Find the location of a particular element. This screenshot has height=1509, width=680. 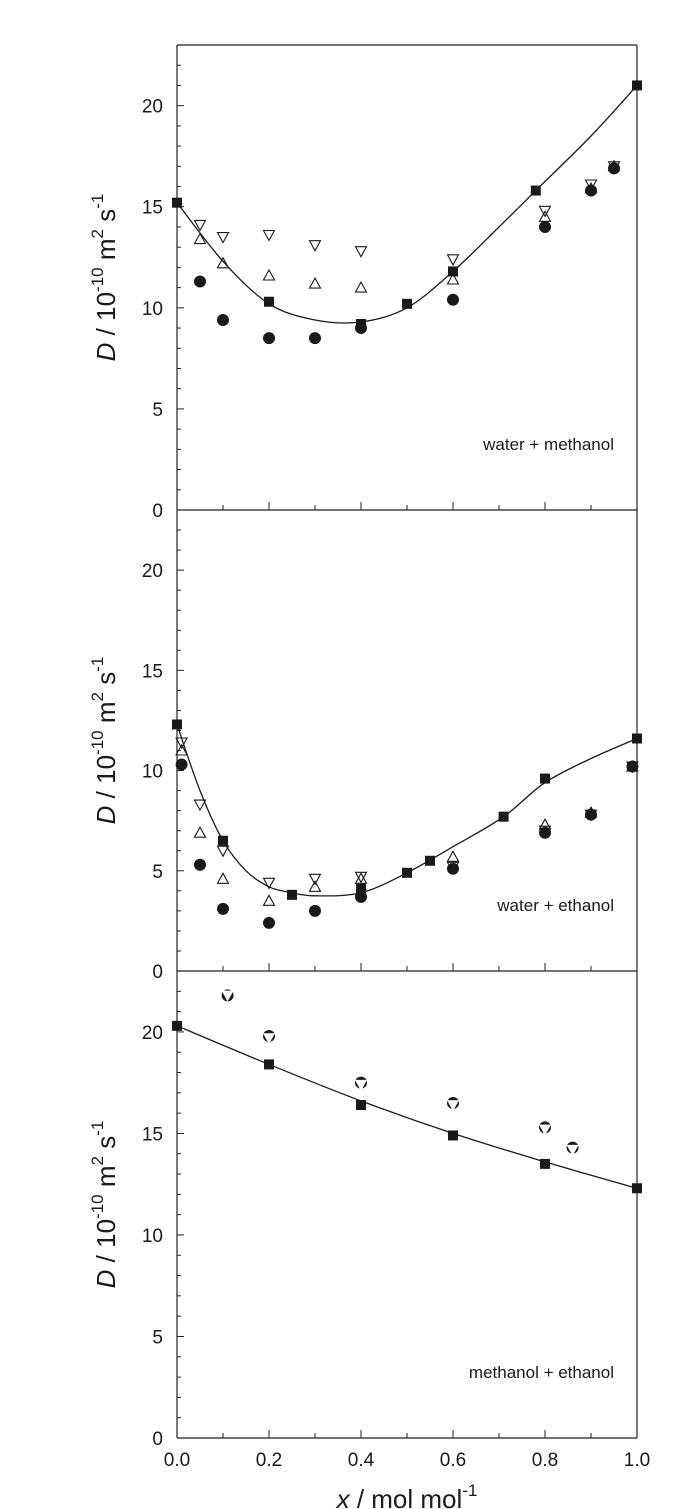

x-tick-label: 0.8 is located at coordinates (545, 1460).